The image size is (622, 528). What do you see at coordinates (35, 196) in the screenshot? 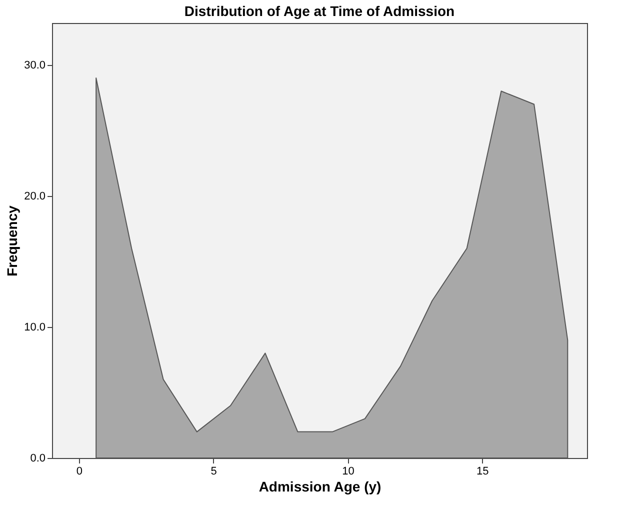
I see `y-tick-label: 20.0` at bounding box center [35, 196].